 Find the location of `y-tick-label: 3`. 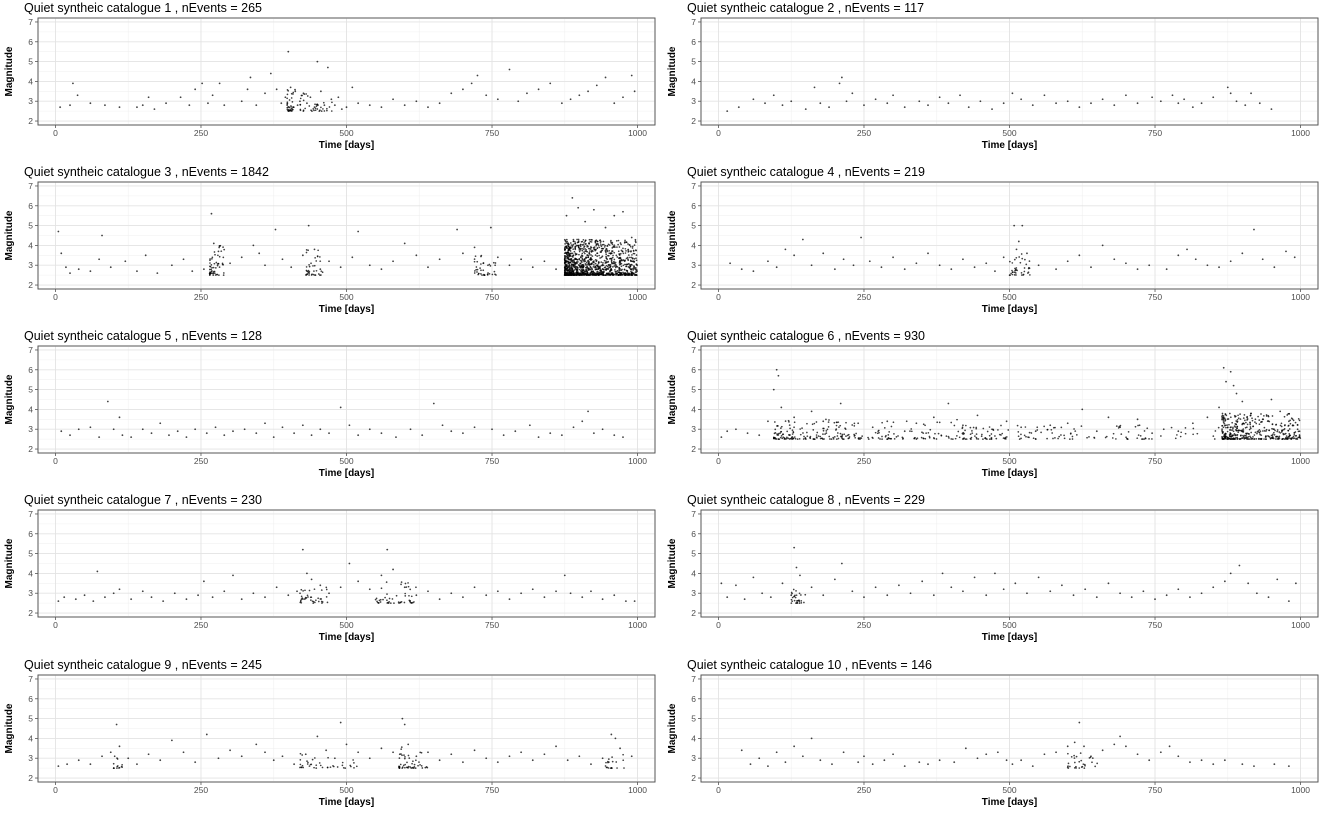

y-tick-label: 3 is located at coordinates (693, 593).